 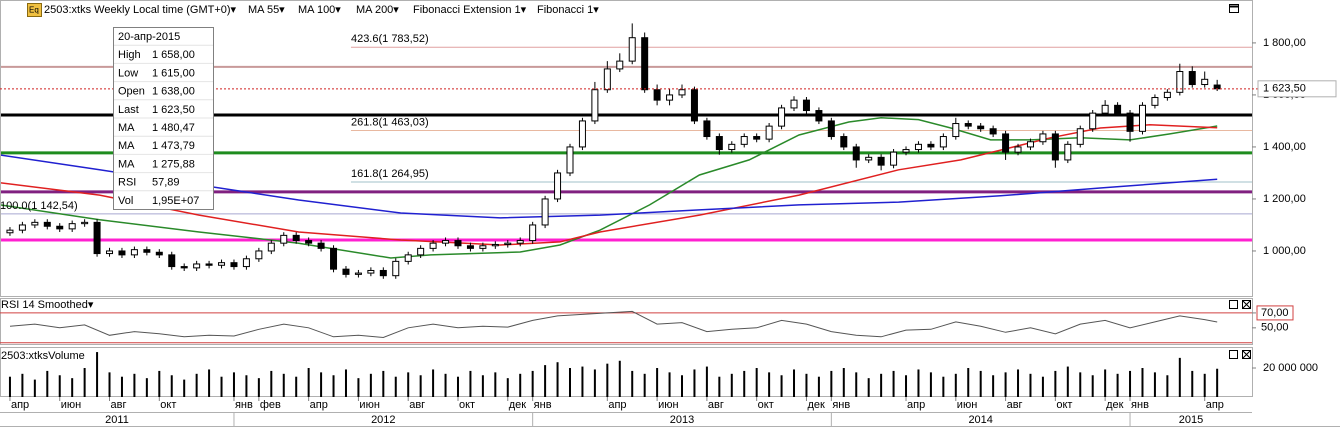 I want to click on y-tick-label: 70,00, so click(x=1275, y=313).